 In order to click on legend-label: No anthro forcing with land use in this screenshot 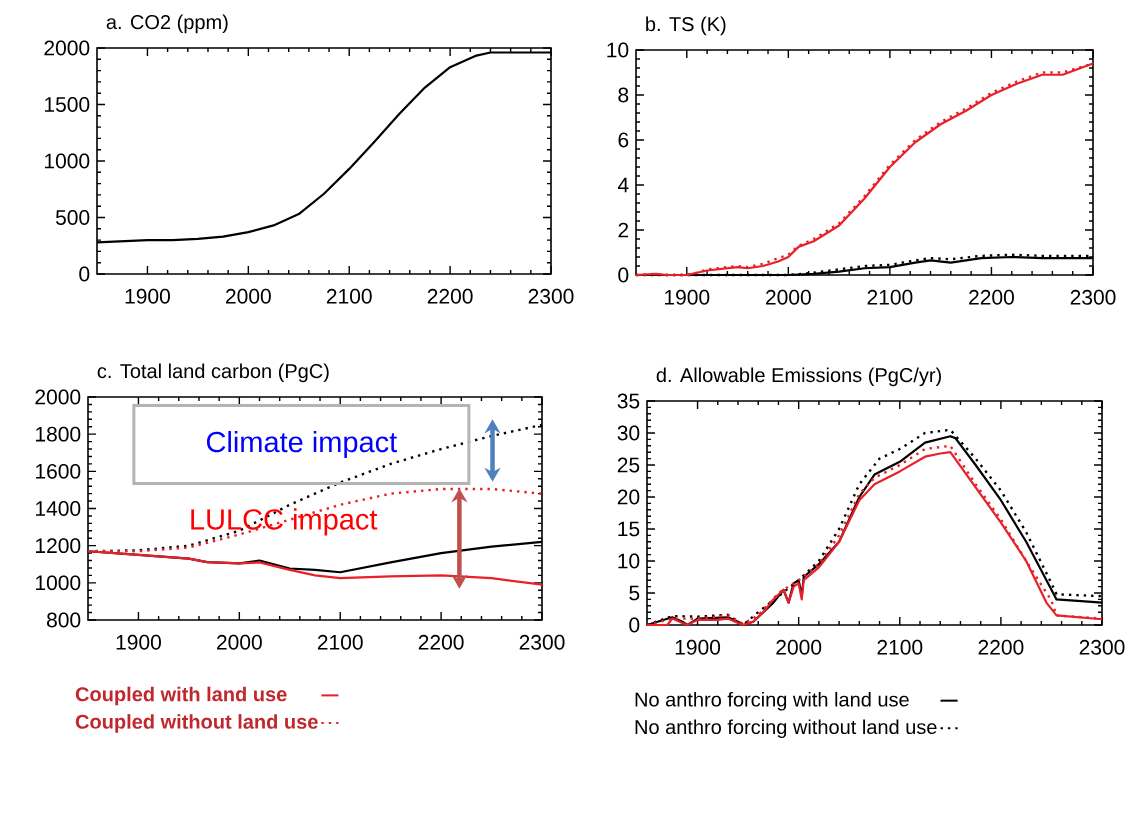, I will do `click(772, 701)`.